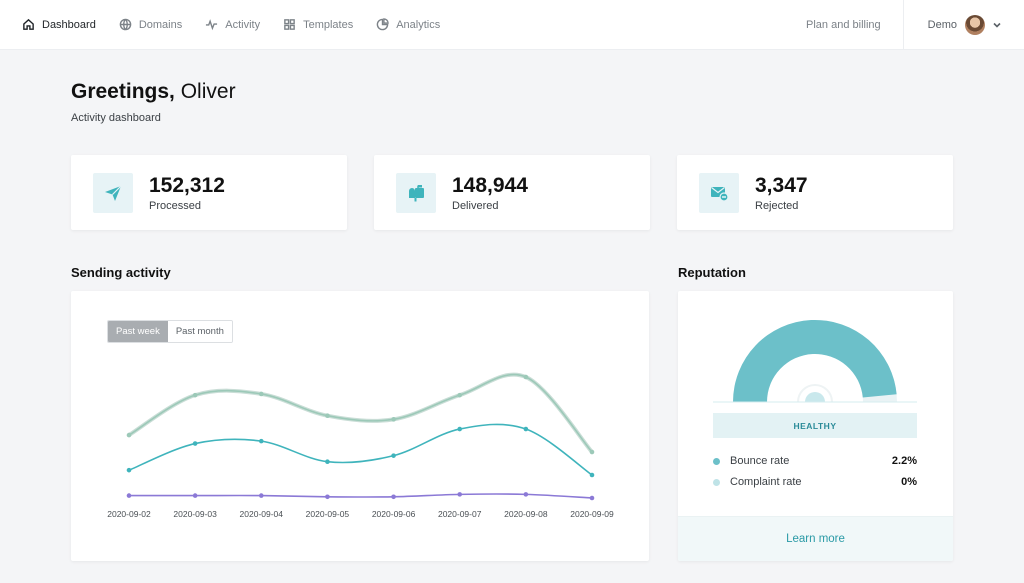  What do you see at coordinates (199, 331) in the screenshot?
I see `tab-past-month: Past month` at bounding box center [199, 331].